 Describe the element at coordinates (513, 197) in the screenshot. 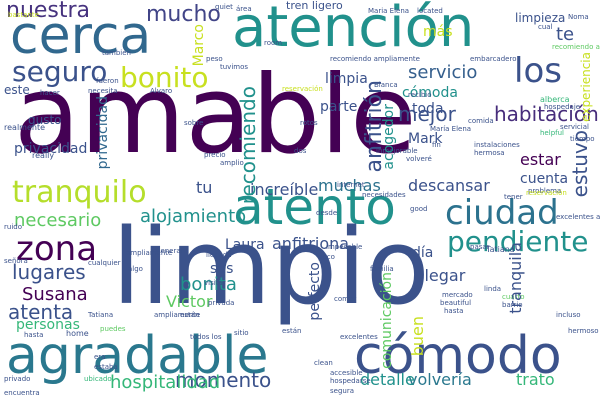

I see `word-tener: tener` at that location.